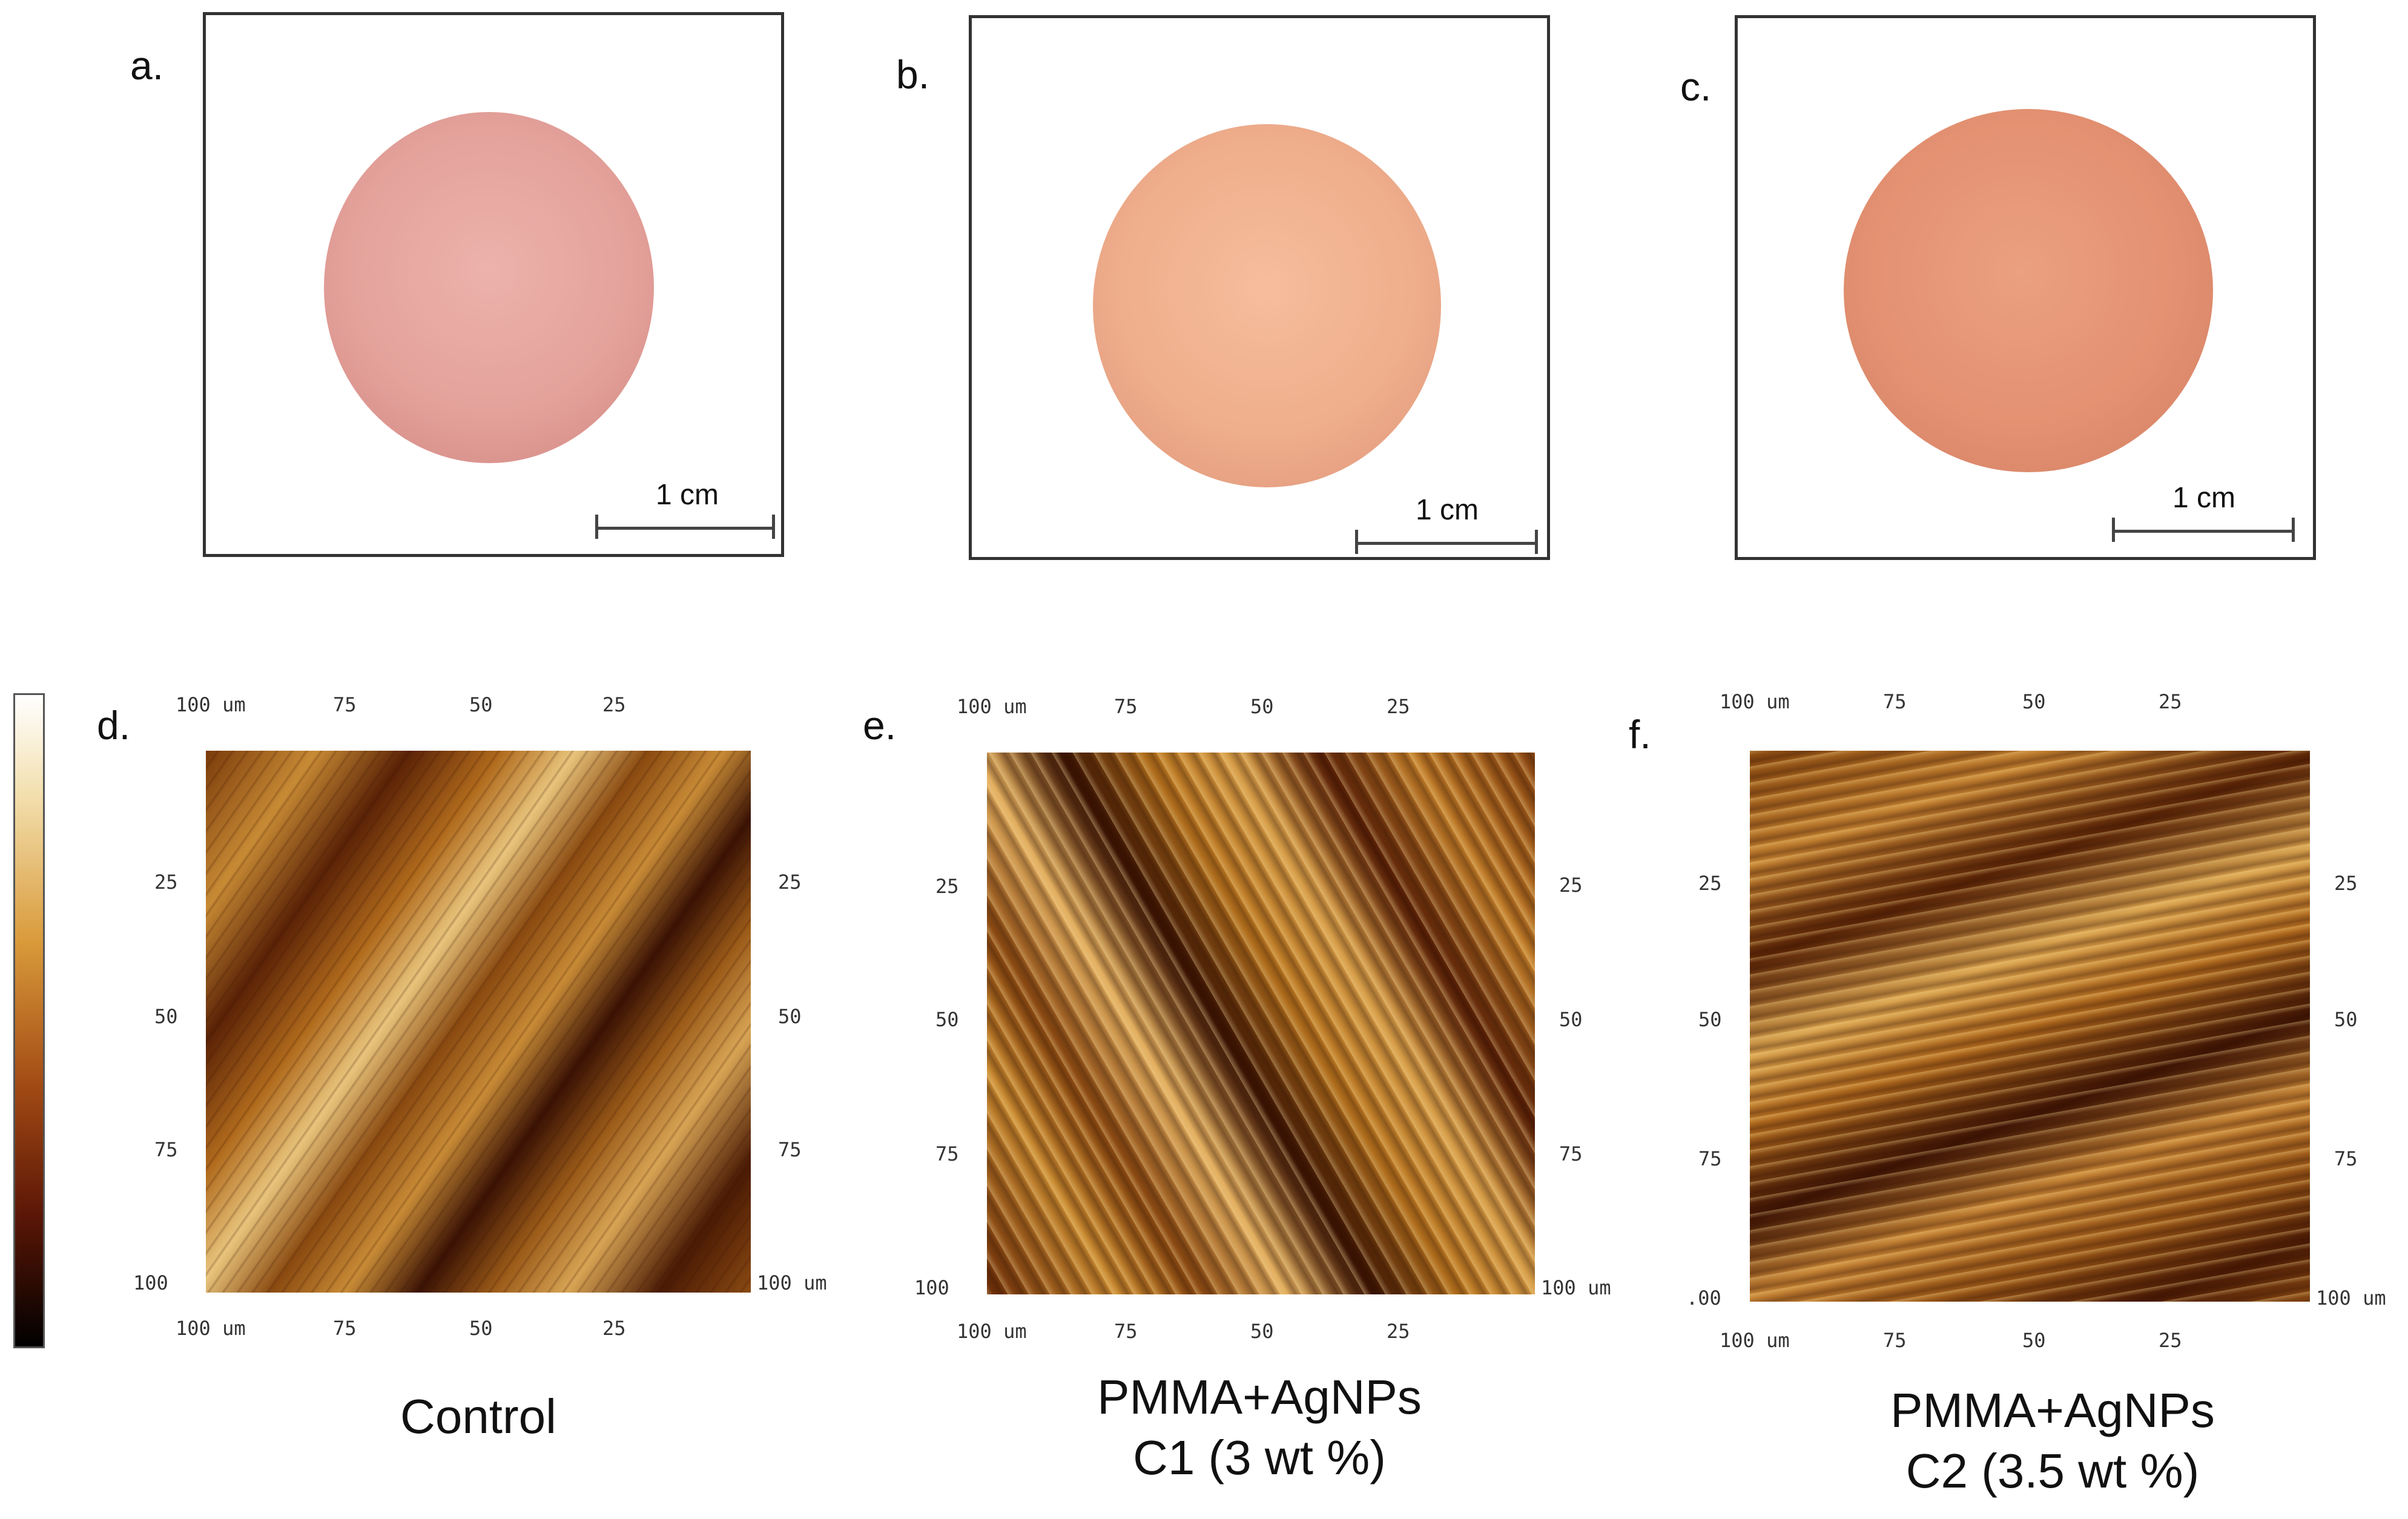  I want to click on axis-left-tick-e-3: 75, so click(947, 1153).